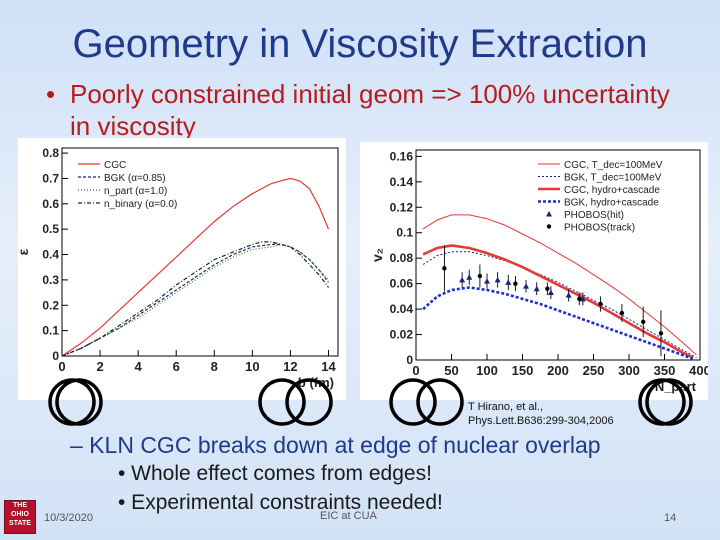 The width and height of the screenshot is (720, 540). I want to click on overlap-diagram-midcentral, so click(295, 402).